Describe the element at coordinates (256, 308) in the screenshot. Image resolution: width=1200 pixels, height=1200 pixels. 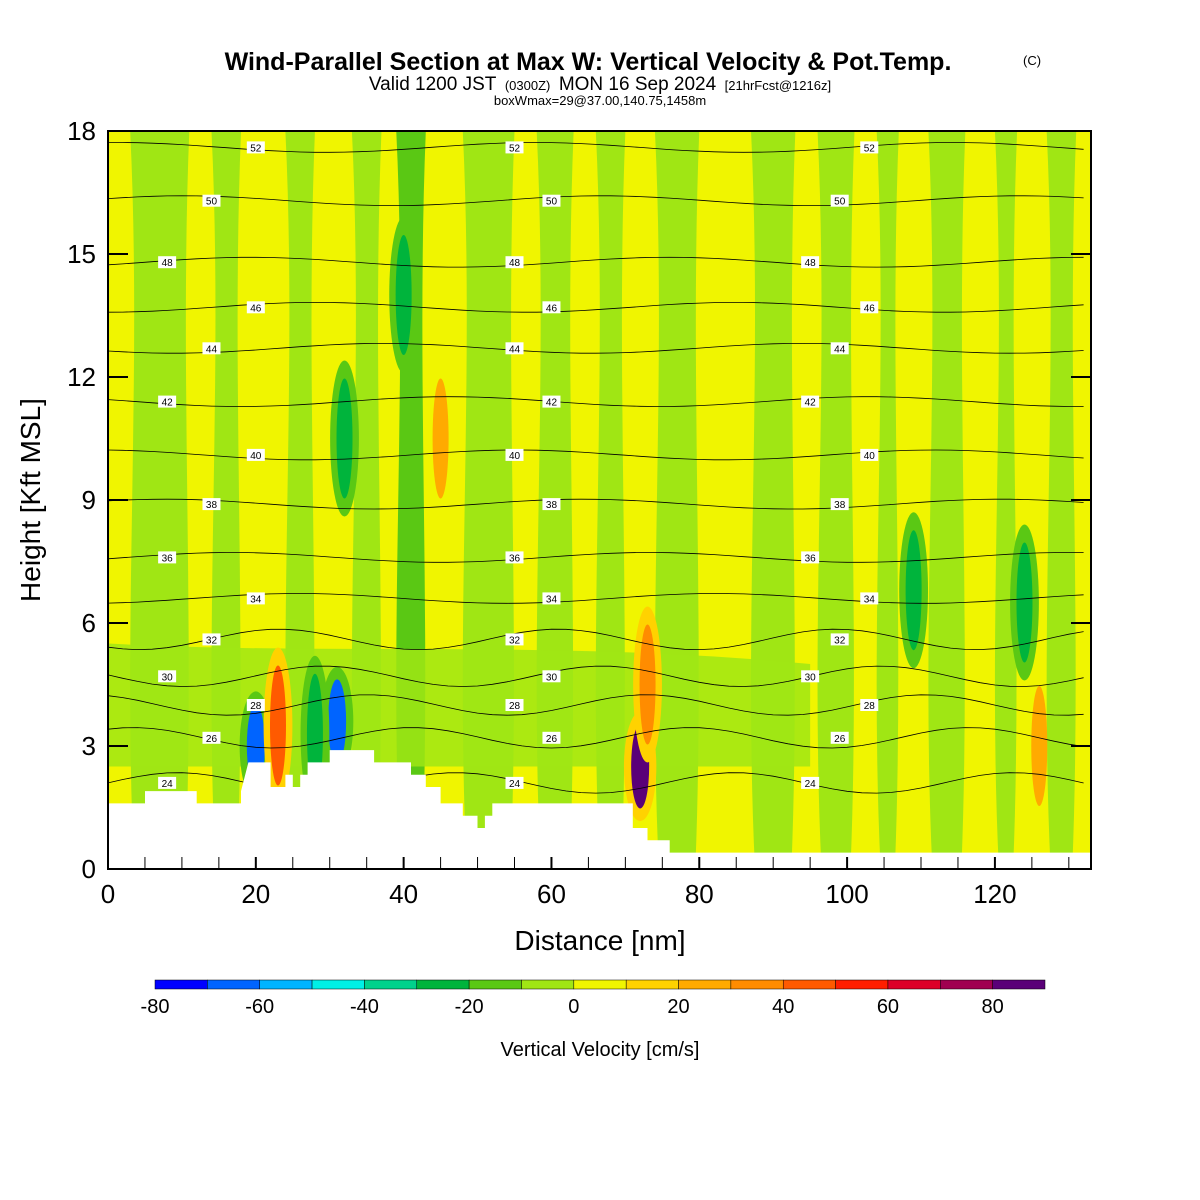
I see `theta-contour-label: 46` at that location.